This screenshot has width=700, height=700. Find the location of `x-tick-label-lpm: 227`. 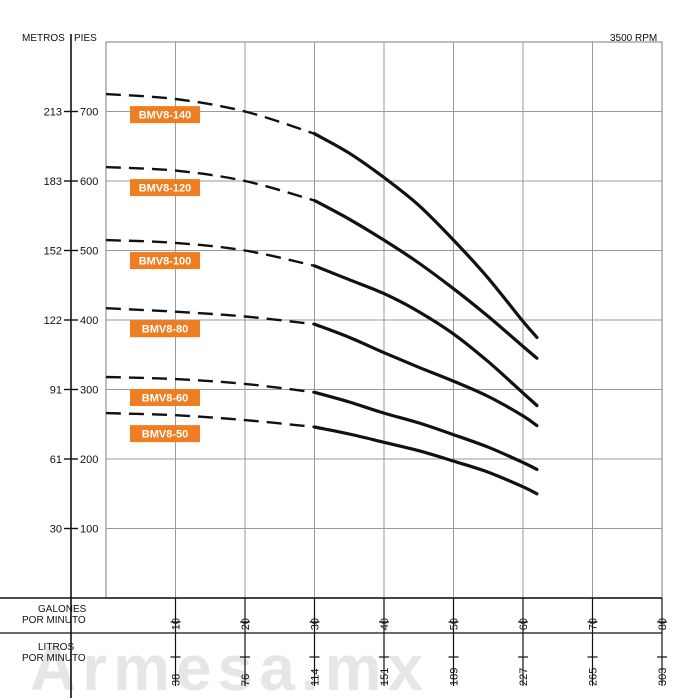

x-tick-label-lpm: 227 is located at coordinates (524, 677).